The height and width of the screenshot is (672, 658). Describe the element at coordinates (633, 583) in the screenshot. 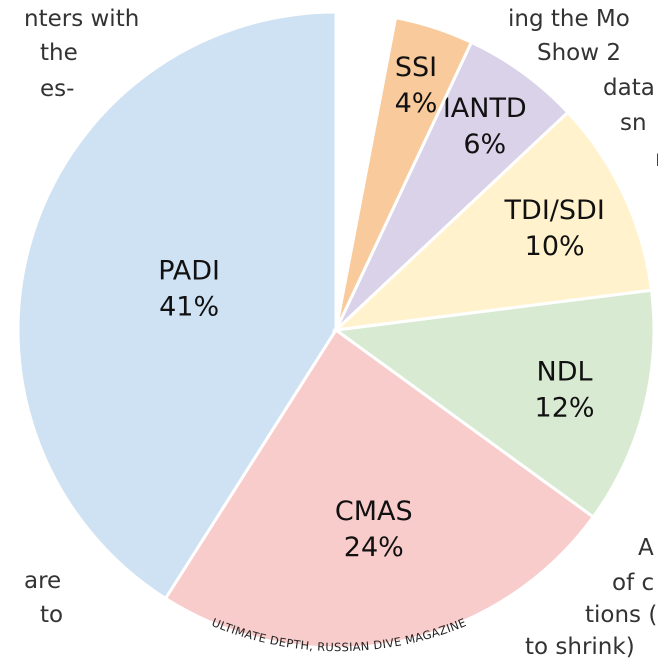

I see `background-text: of c` at that location.